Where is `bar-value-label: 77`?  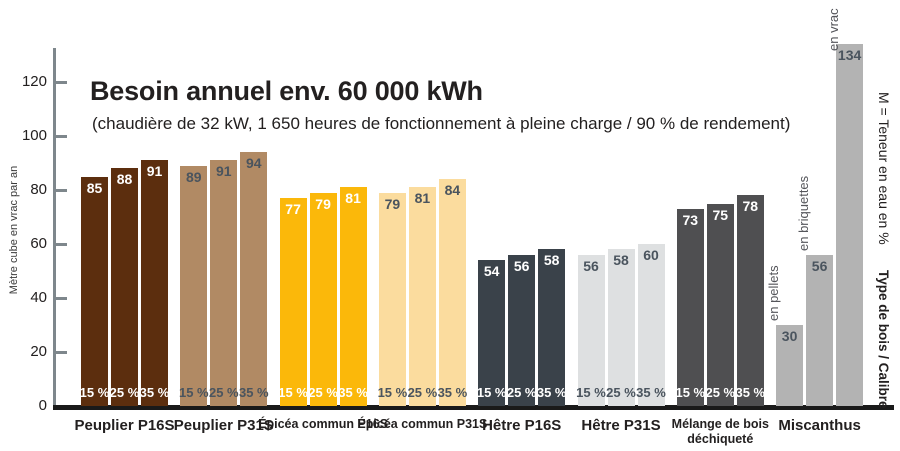
bar-value-label: 77 is located at coordinates (293, 209).